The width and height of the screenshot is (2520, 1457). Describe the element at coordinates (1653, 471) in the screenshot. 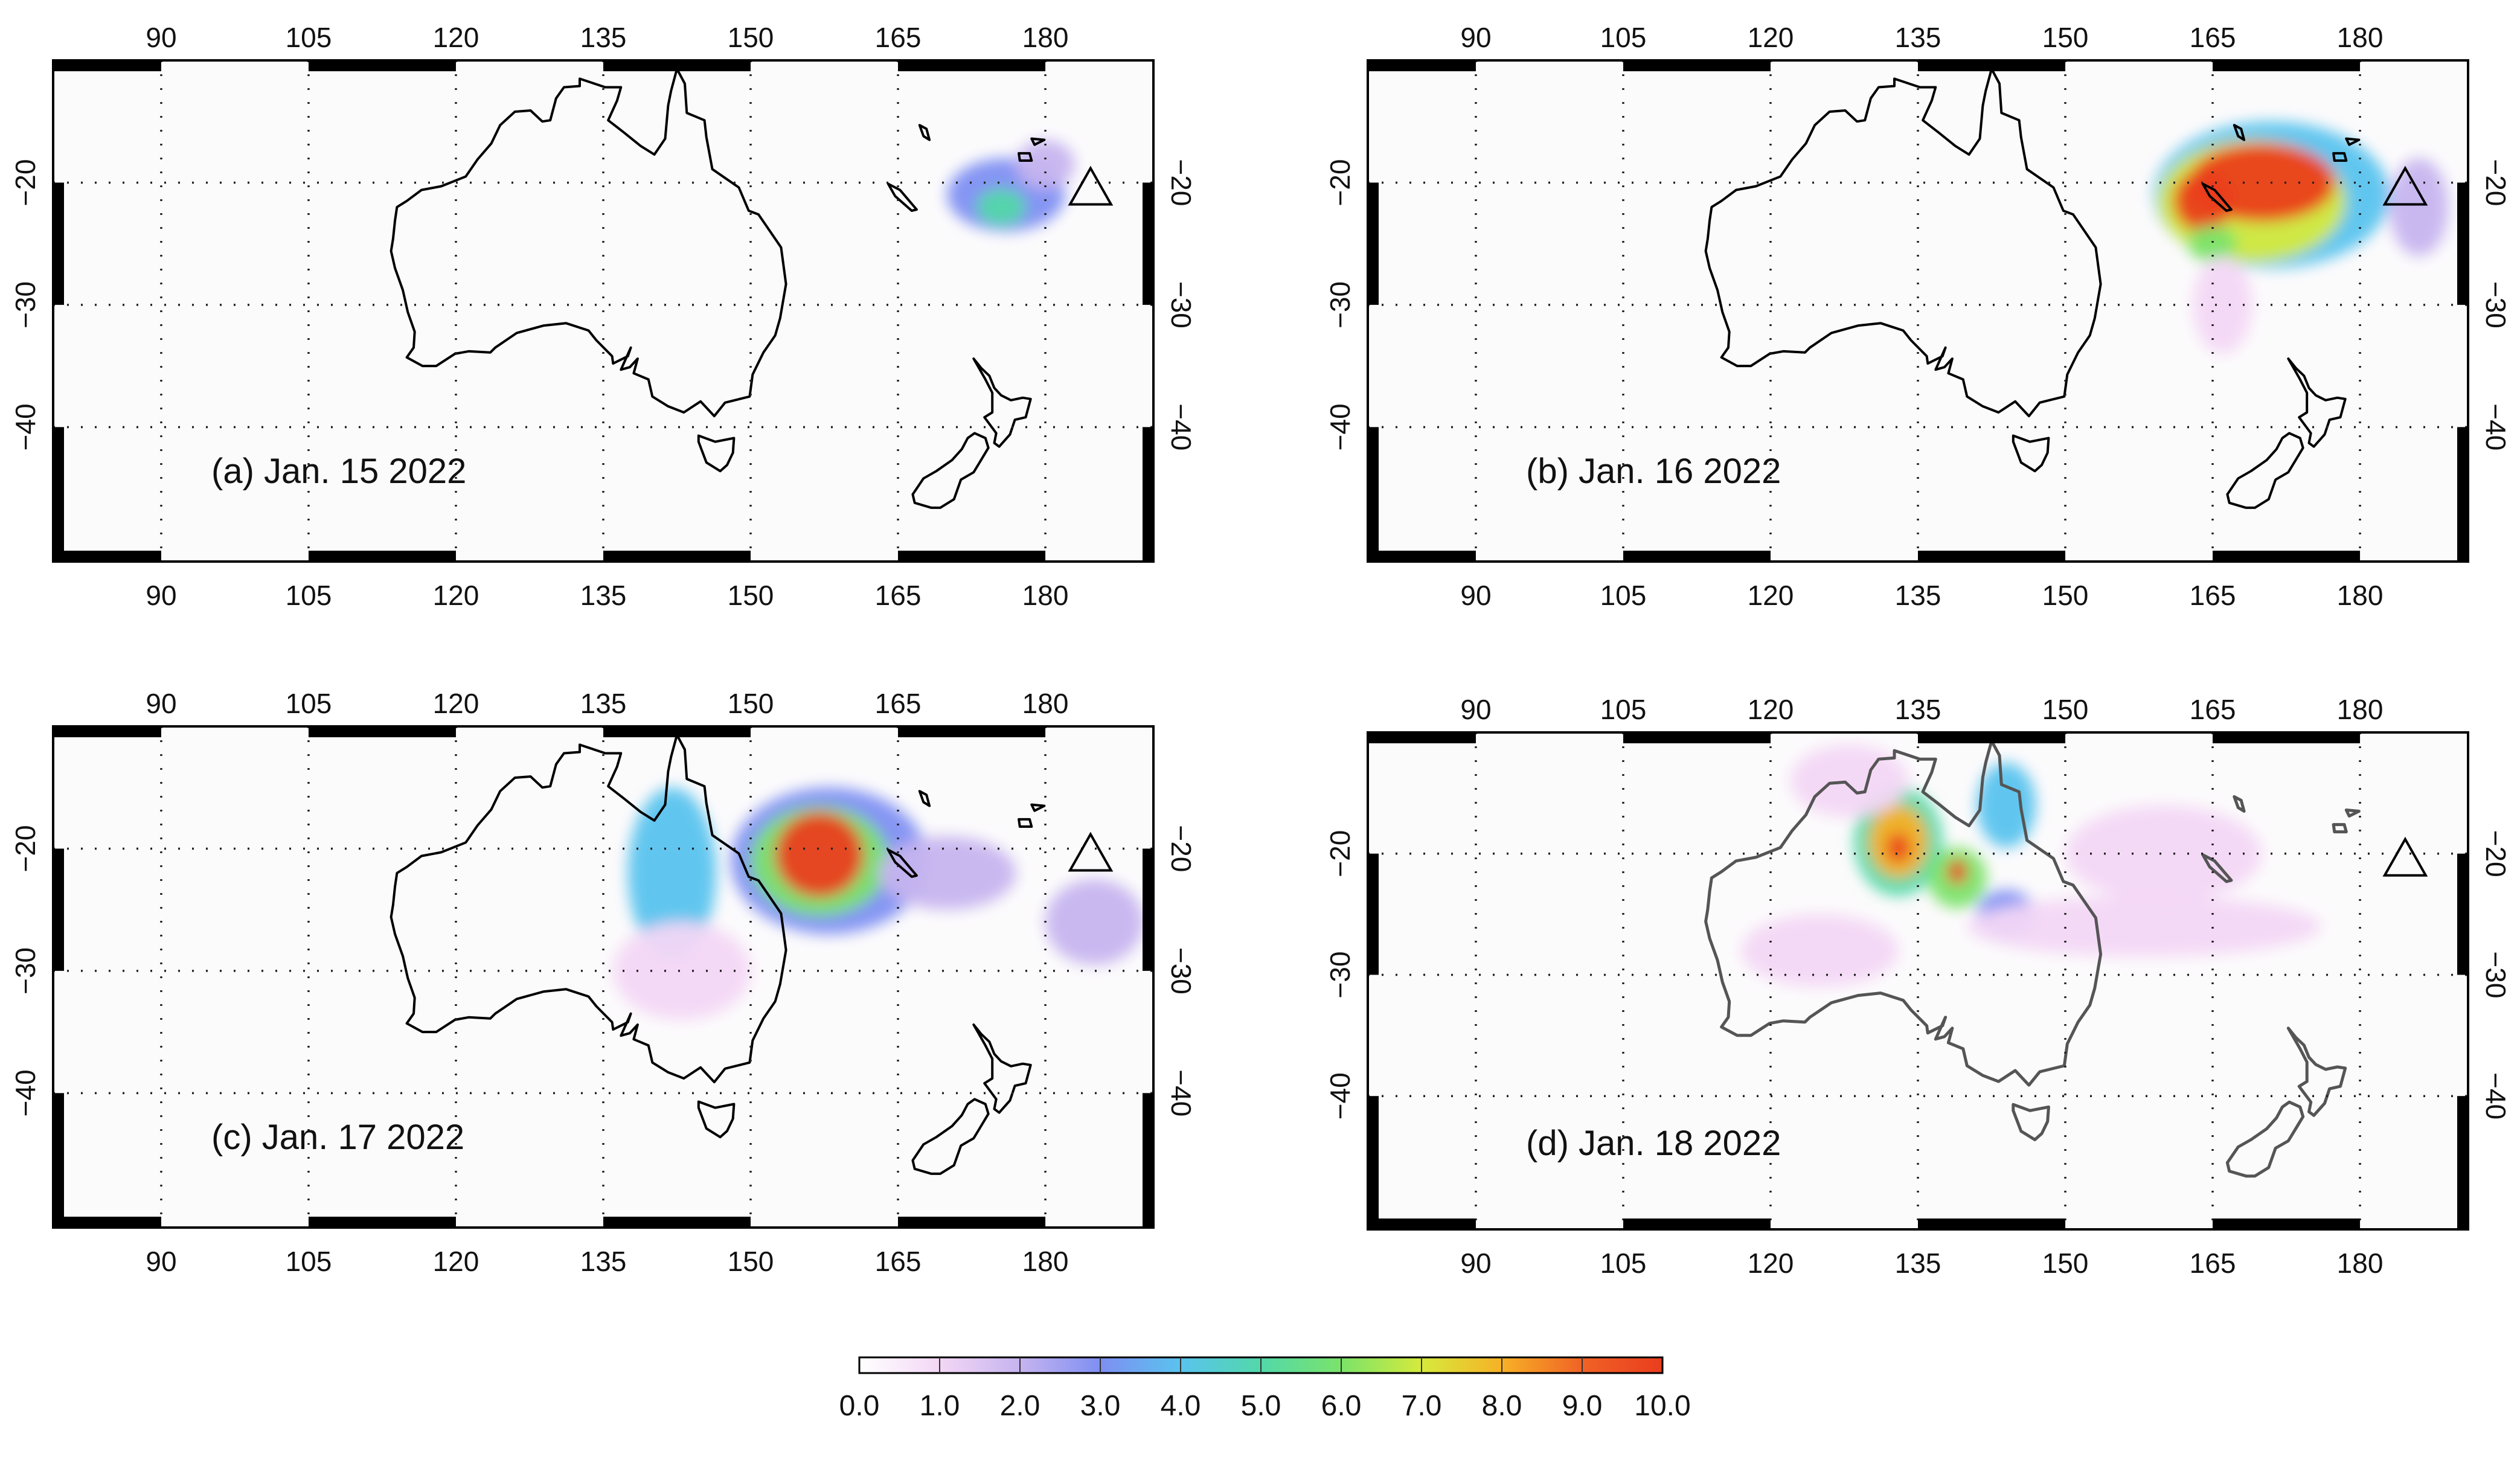

I see `panel-date-label: (b) Jan. 16 2022` at that location.